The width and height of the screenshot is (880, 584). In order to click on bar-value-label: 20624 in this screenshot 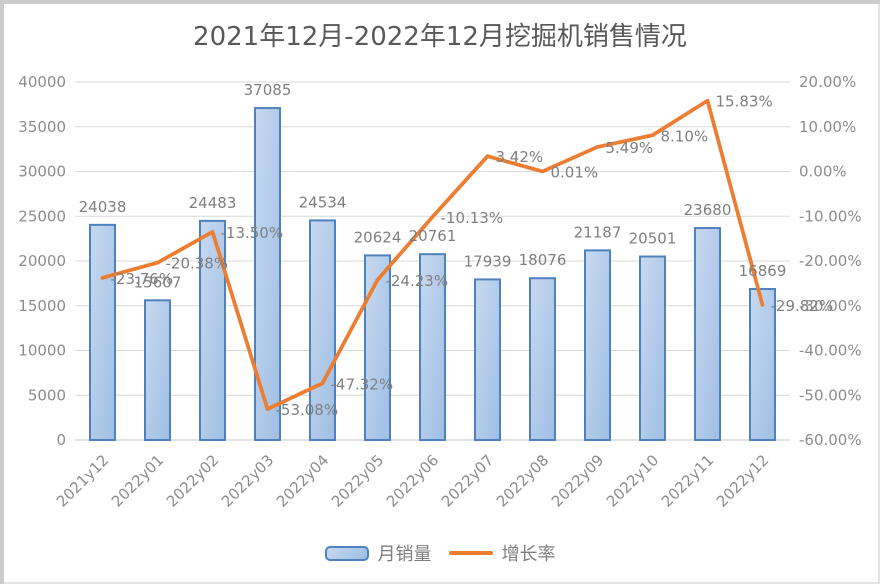, I will do `click(378, 237)`.